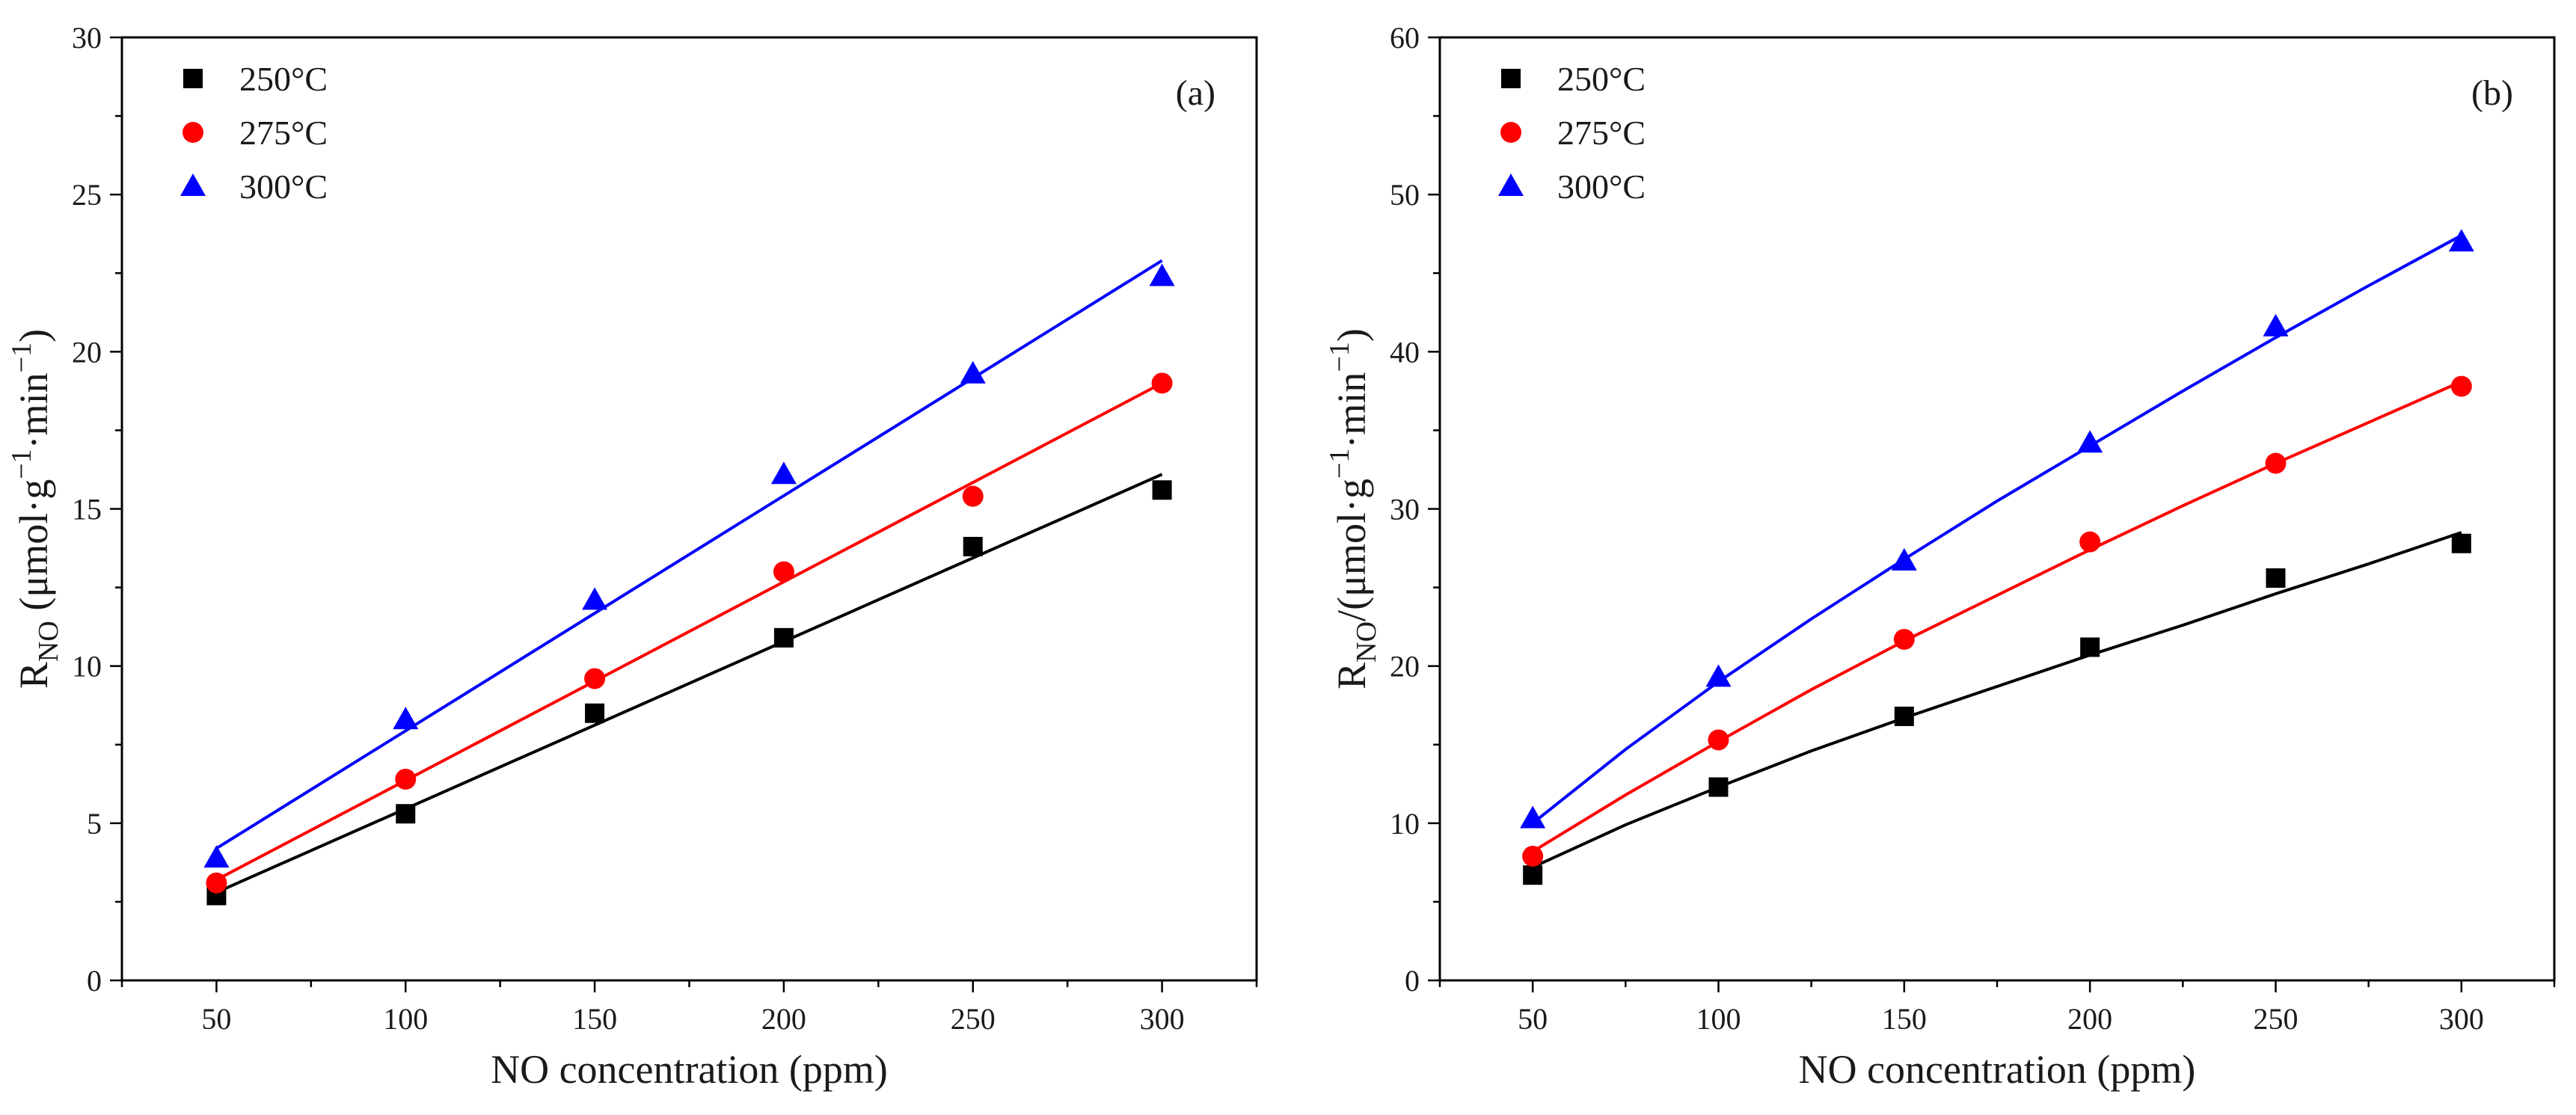  I want to click on panel-b-y-axis-label-part: R, so click(1351, 676).